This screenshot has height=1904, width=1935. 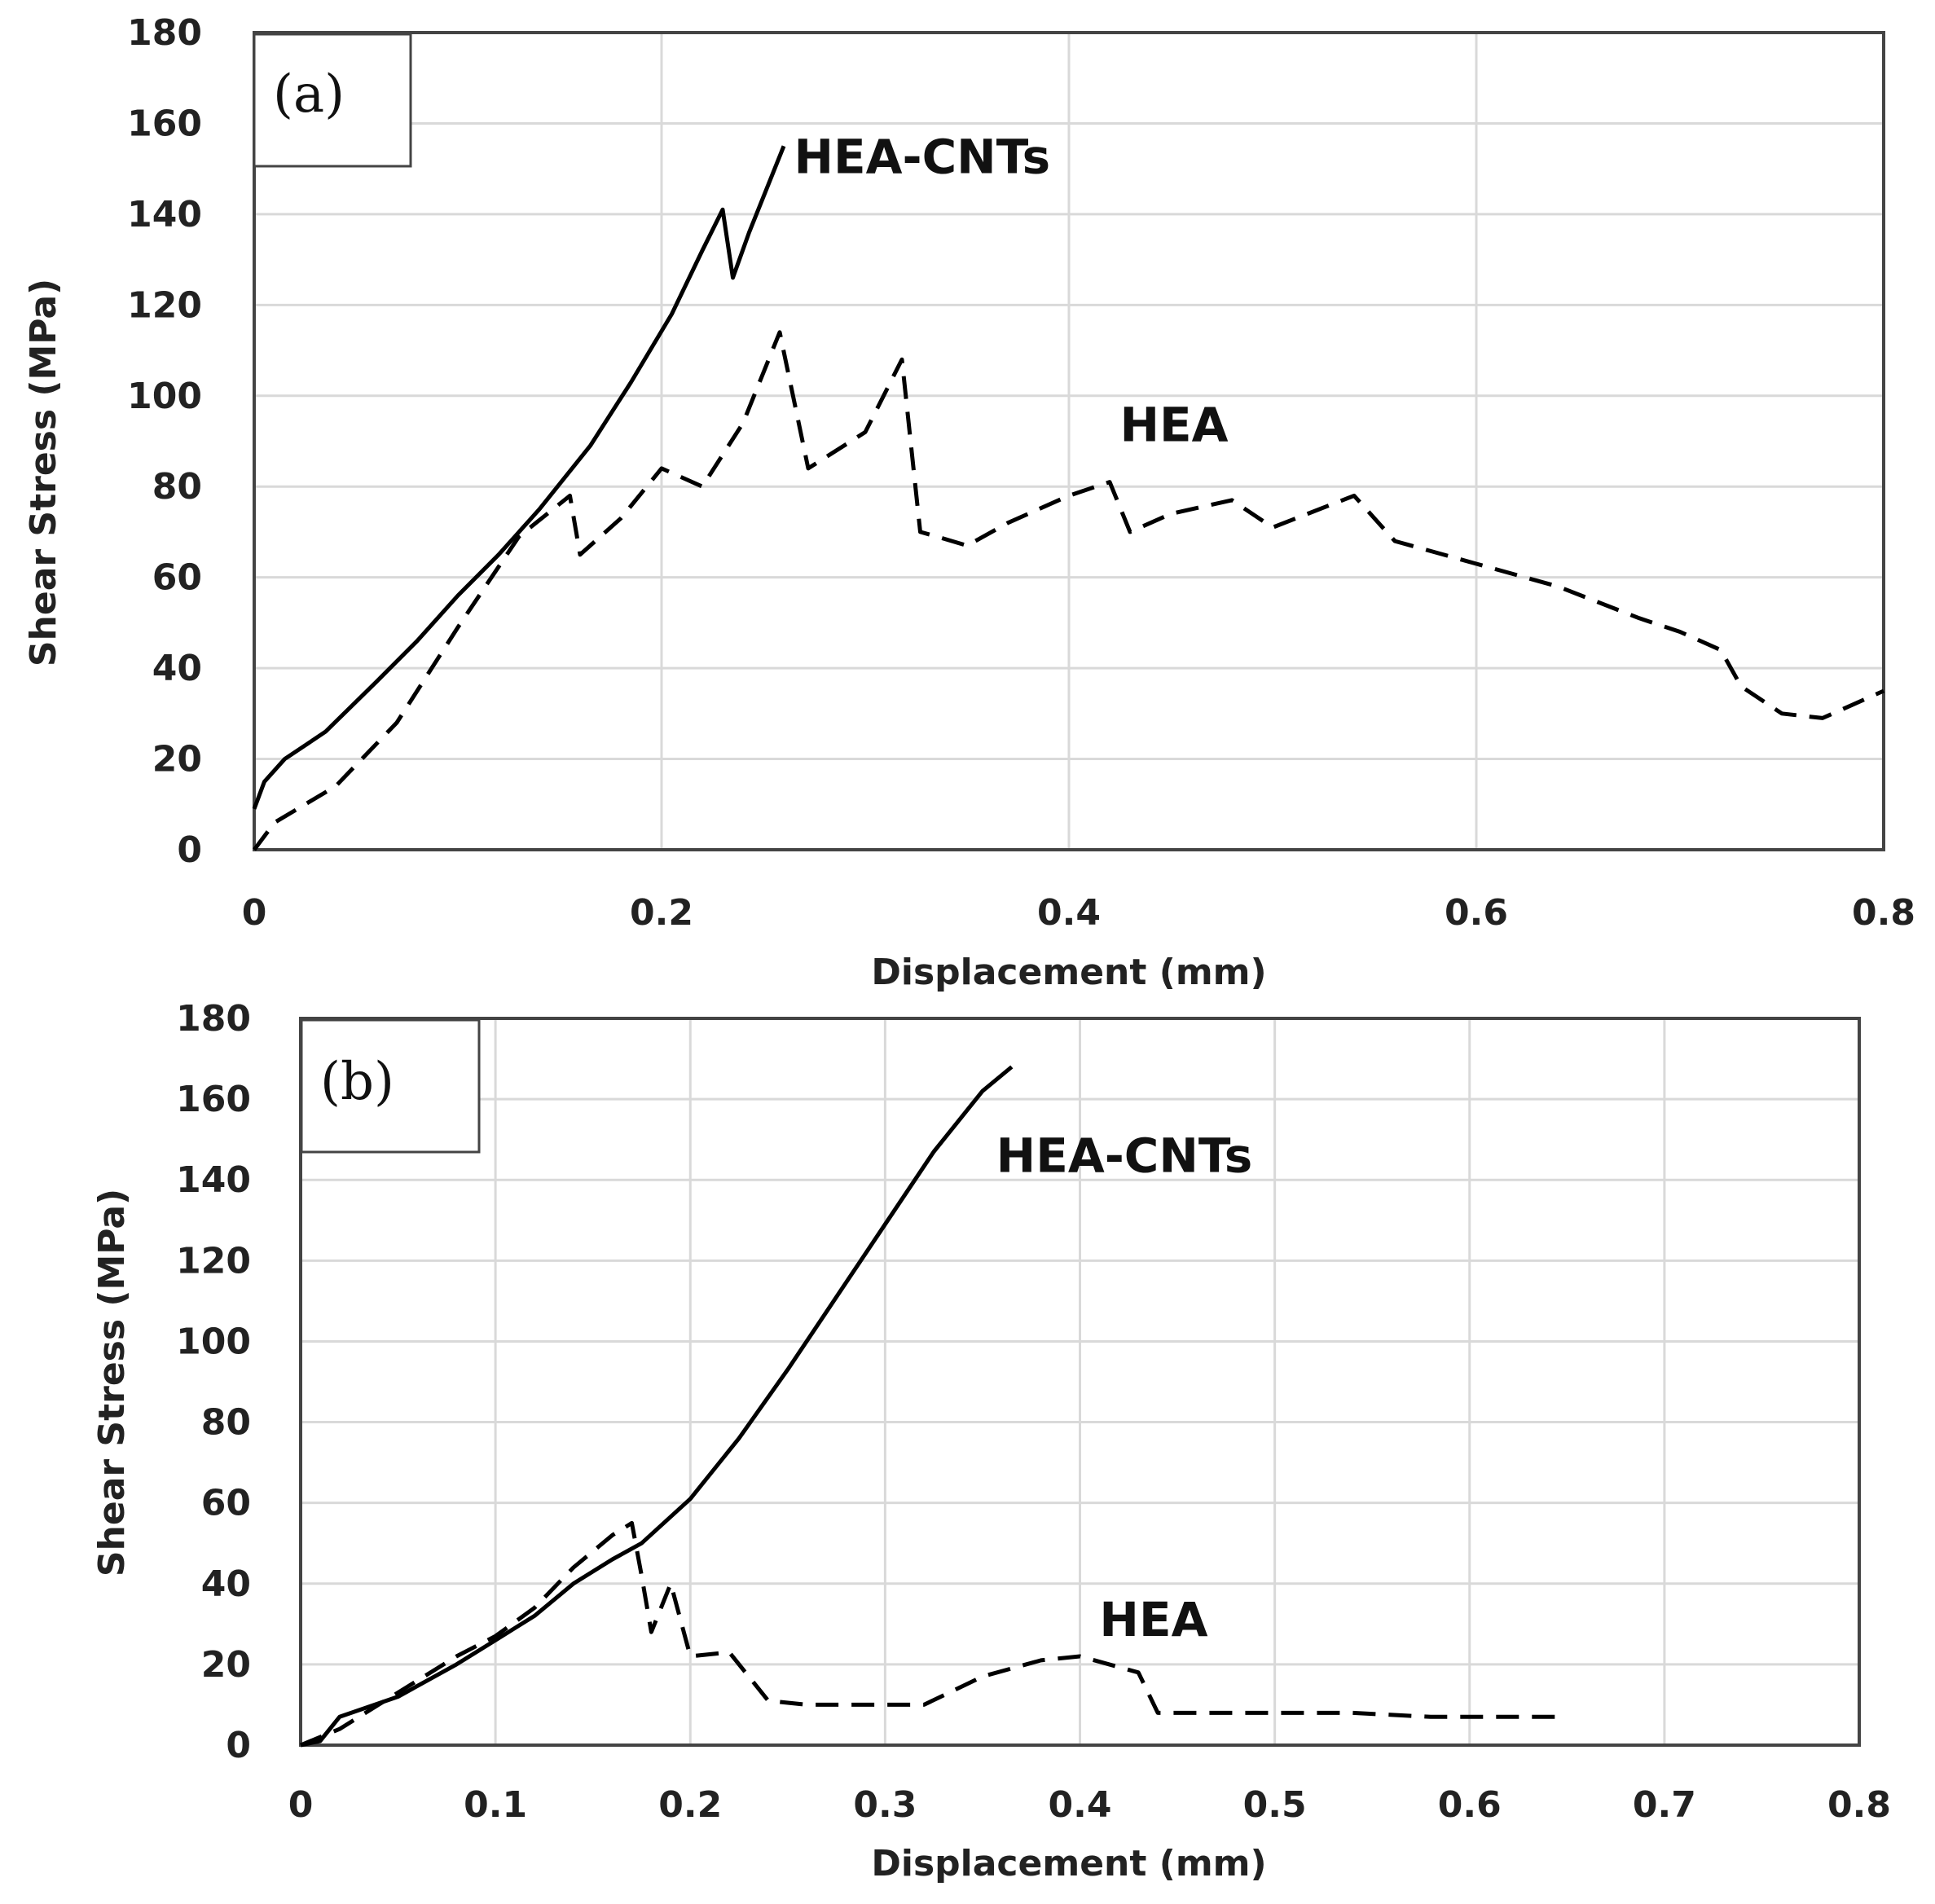 What do you see at coordinates (1665, 1805) in the screenshot?
I see `panel-b-x-tick-label: 0.7` at bounding box center [1665, 1805].